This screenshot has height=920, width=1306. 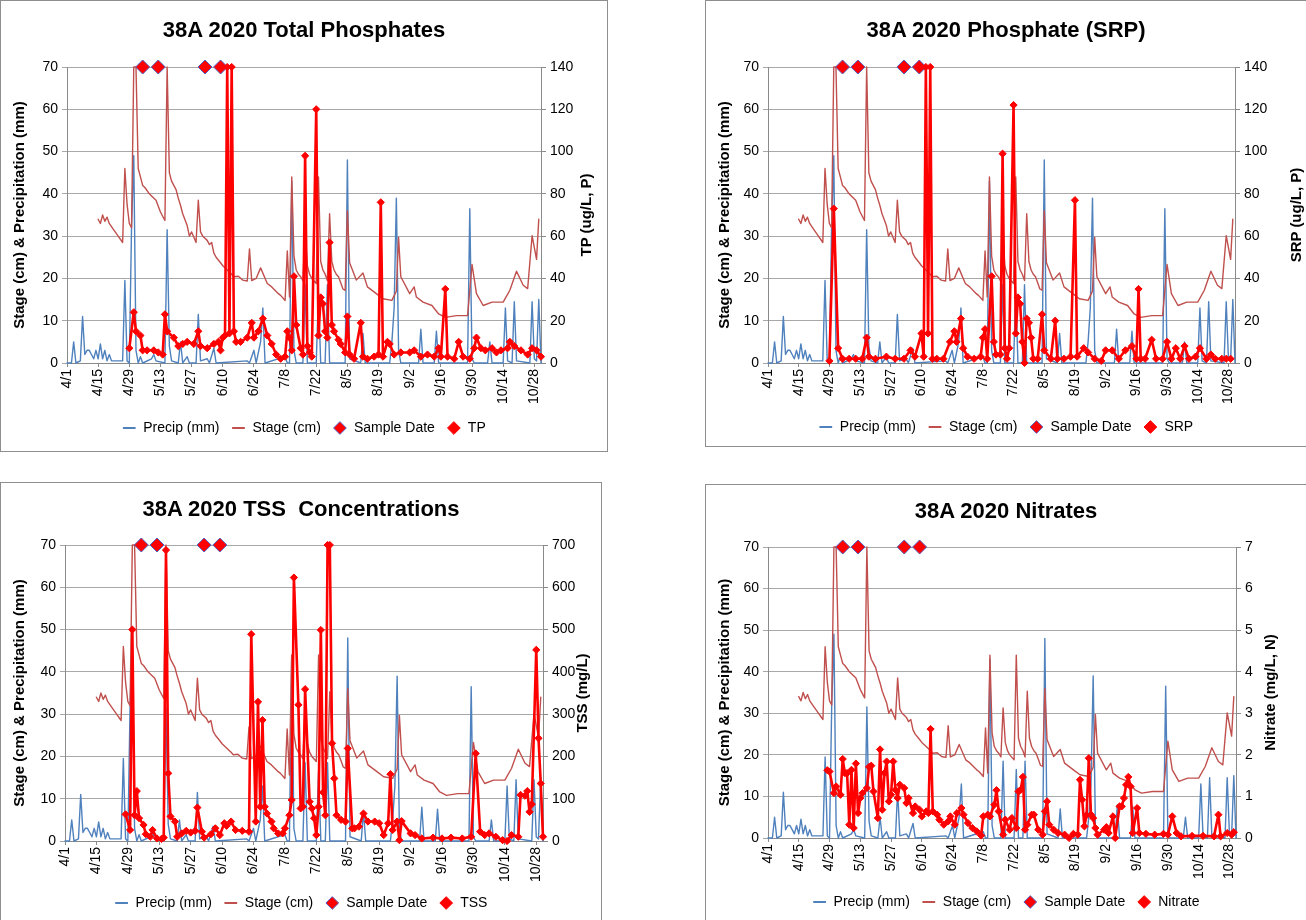 I want to click on y-tick-label: 20, so click(x=751, y=753).